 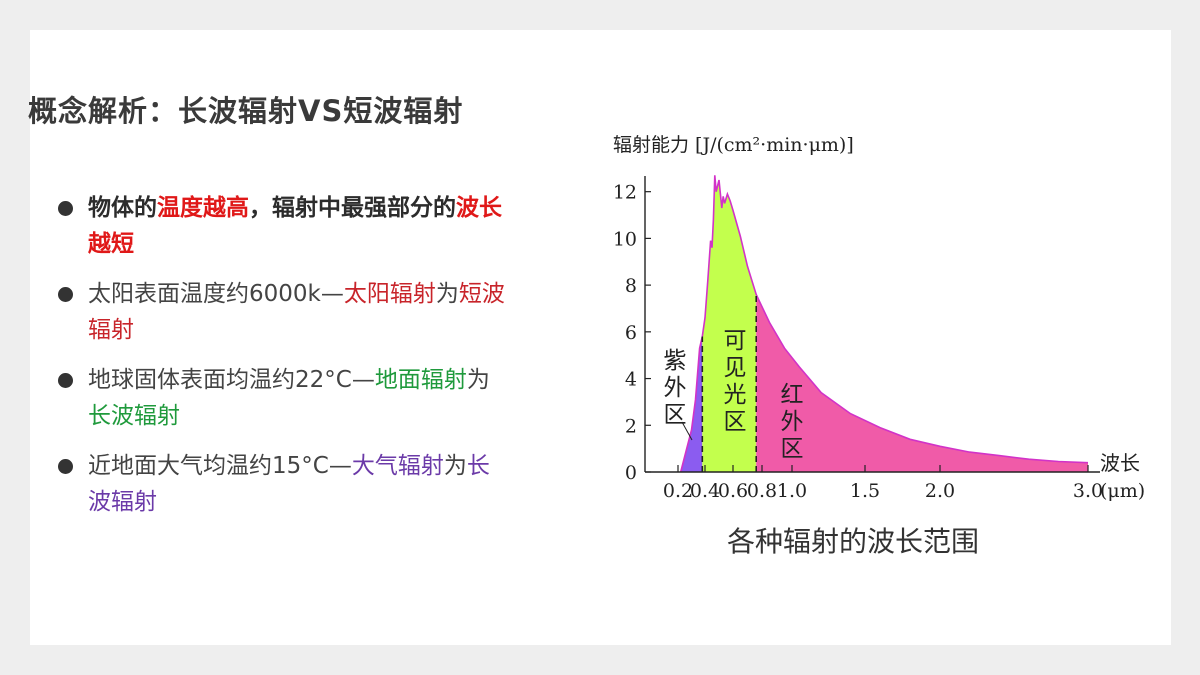 I want to click on region-label-1: 紫外区, so click(x=675, y=388).